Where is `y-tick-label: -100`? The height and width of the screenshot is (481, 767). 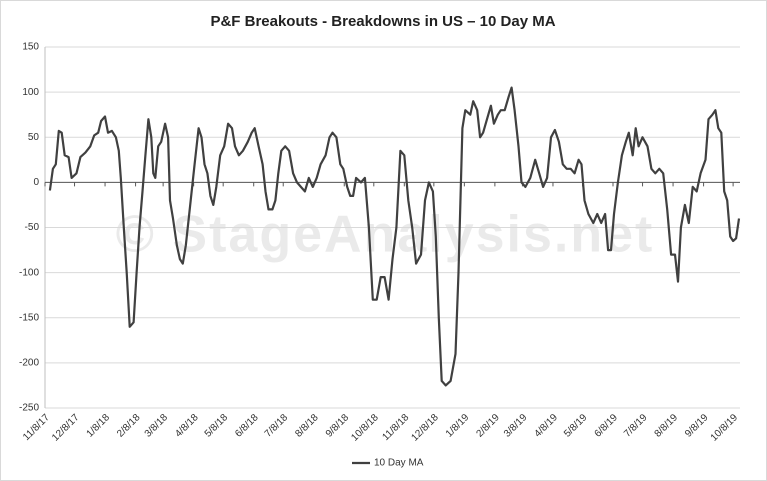 y-tick-label: -100 is located at coordinates (29, 272).